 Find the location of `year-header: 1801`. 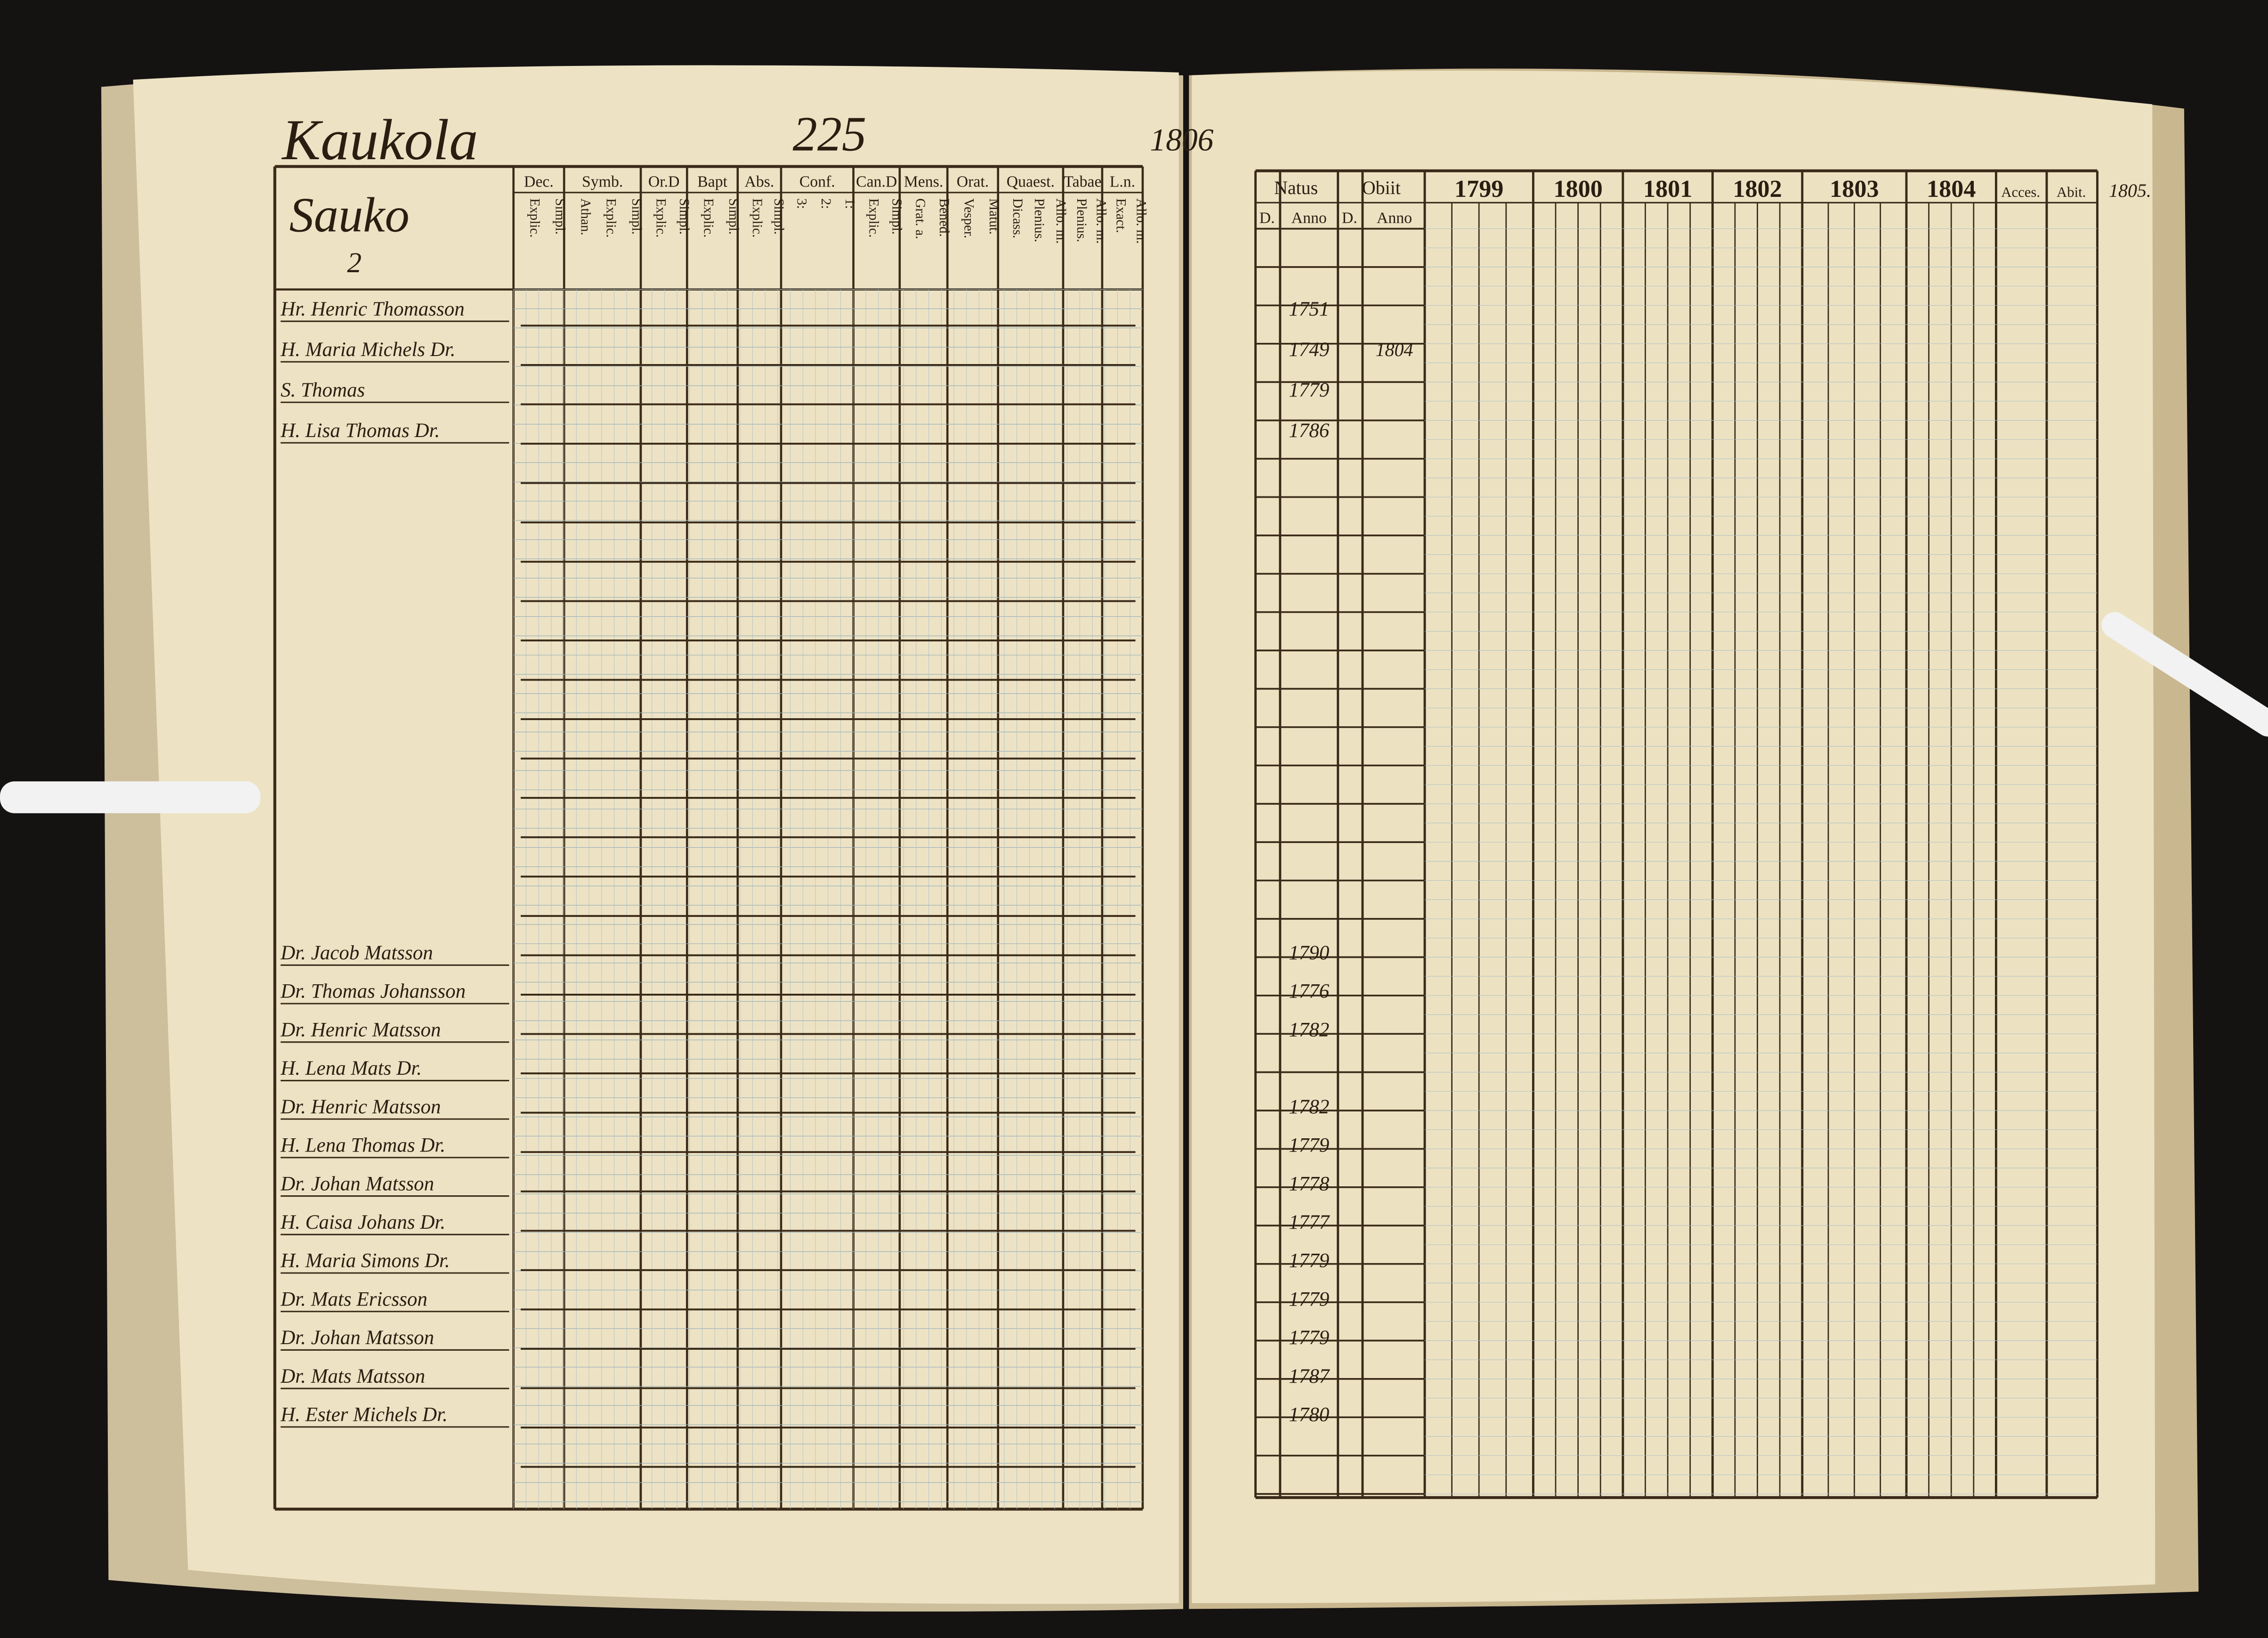

year-header: 1801 is located at coordinates (1668, 189).